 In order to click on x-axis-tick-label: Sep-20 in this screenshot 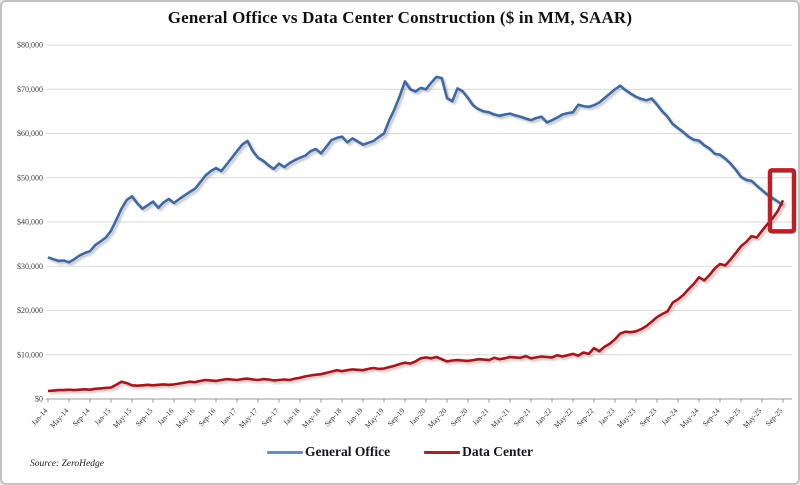, I will do `click(459, 417)`.